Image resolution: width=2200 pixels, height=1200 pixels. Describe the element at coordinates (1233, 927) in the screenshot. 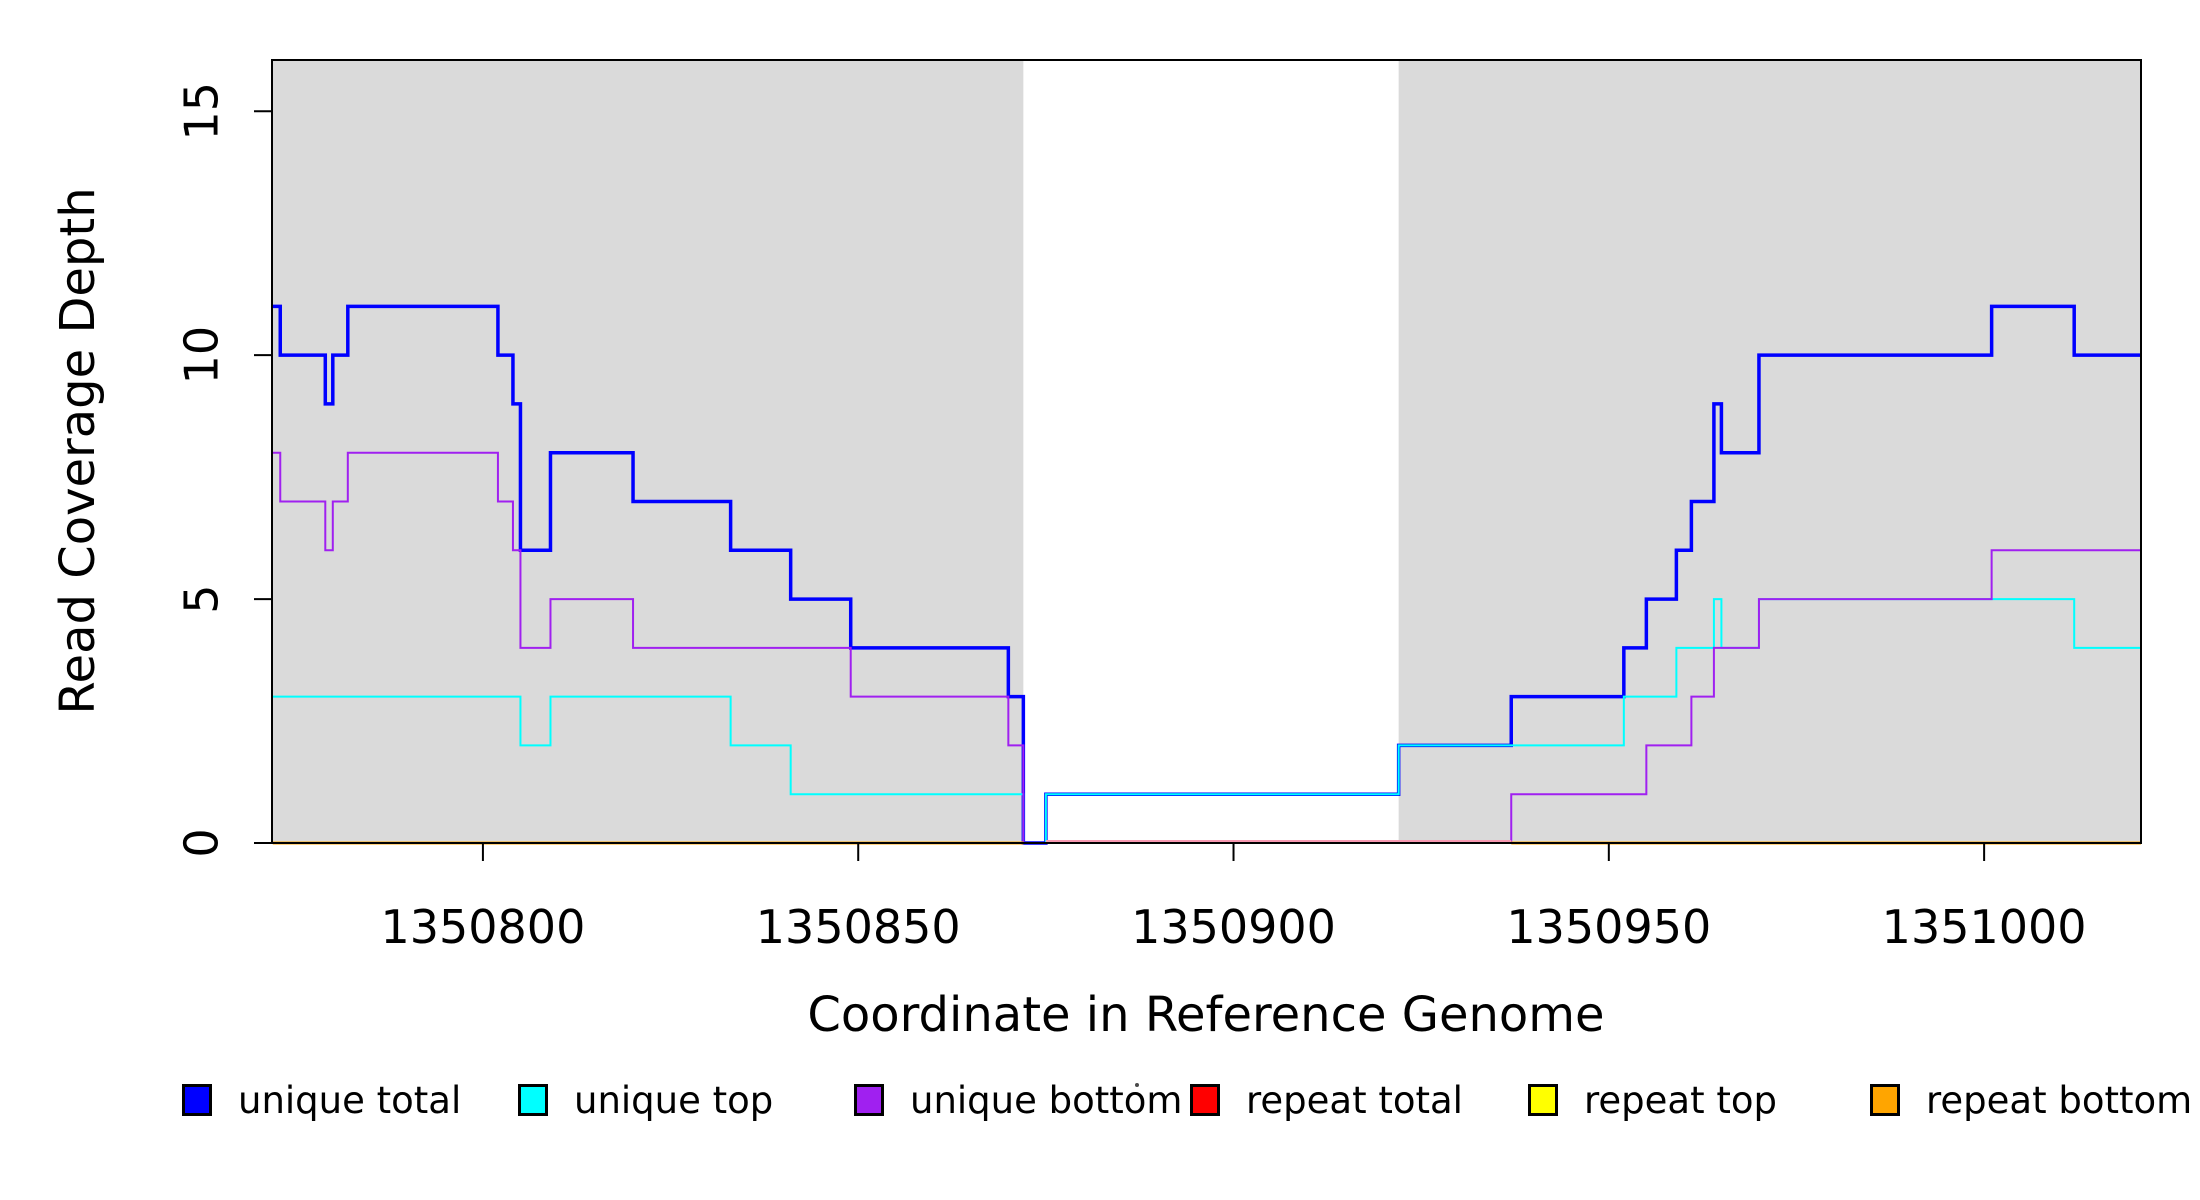

I see `x-tick-label: 1350900` at that location.